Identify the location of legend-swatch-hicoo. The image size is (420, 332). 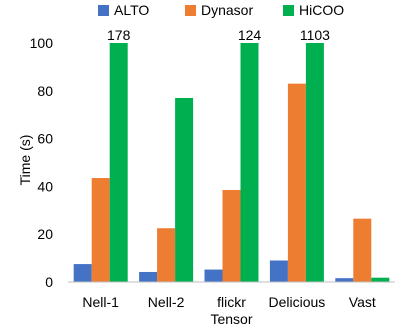
(288, 10).